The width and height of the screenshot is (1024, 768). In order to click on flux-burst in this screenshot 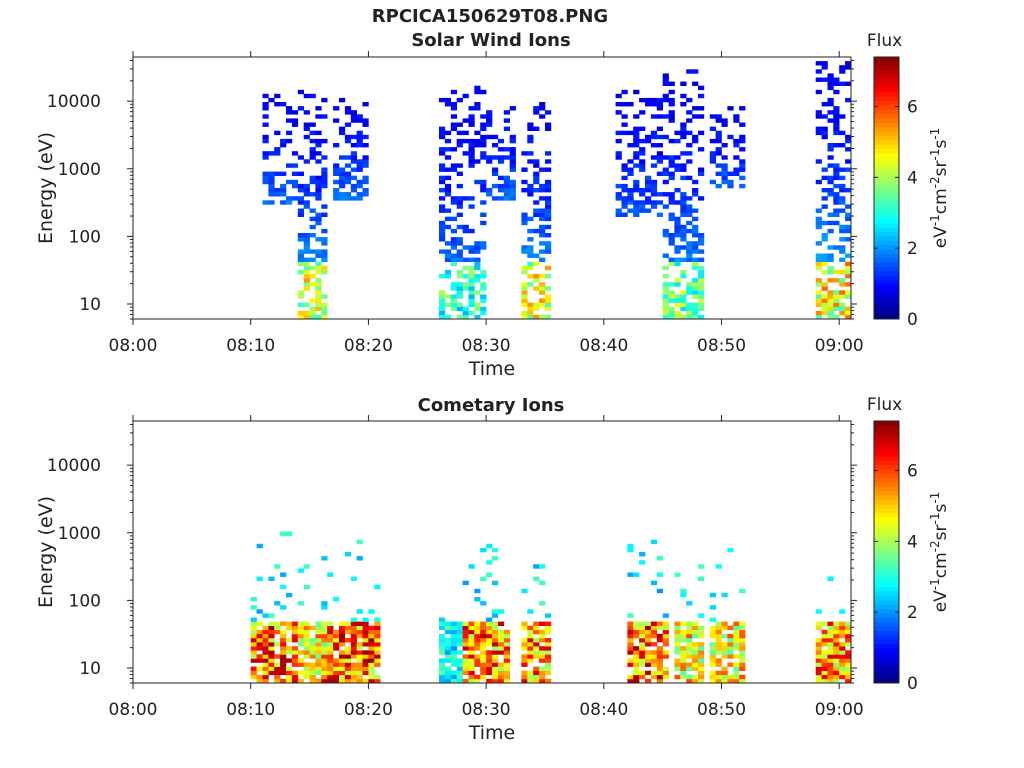, I will do `click(351, 611)`.